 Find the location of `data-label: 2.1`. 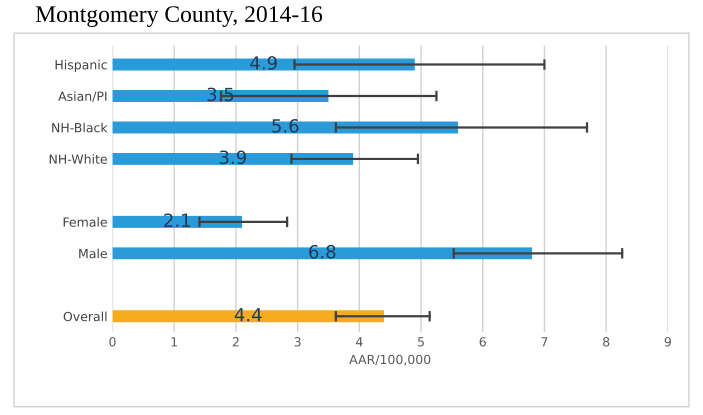

data-label: 2.1 is located at coordinates (177, 220).